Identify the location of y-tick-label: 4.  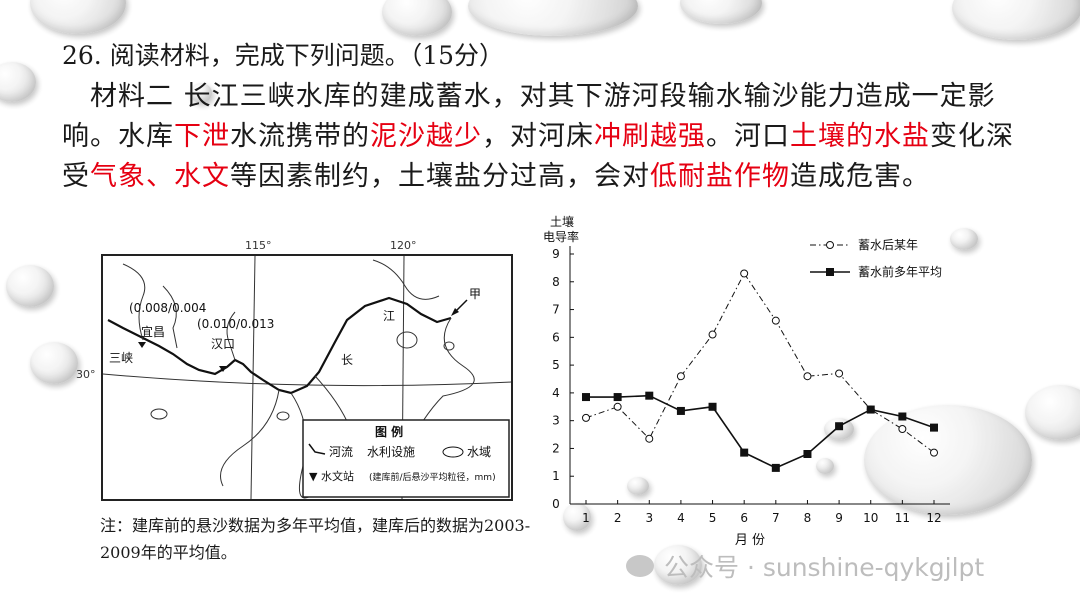
(556, 393).